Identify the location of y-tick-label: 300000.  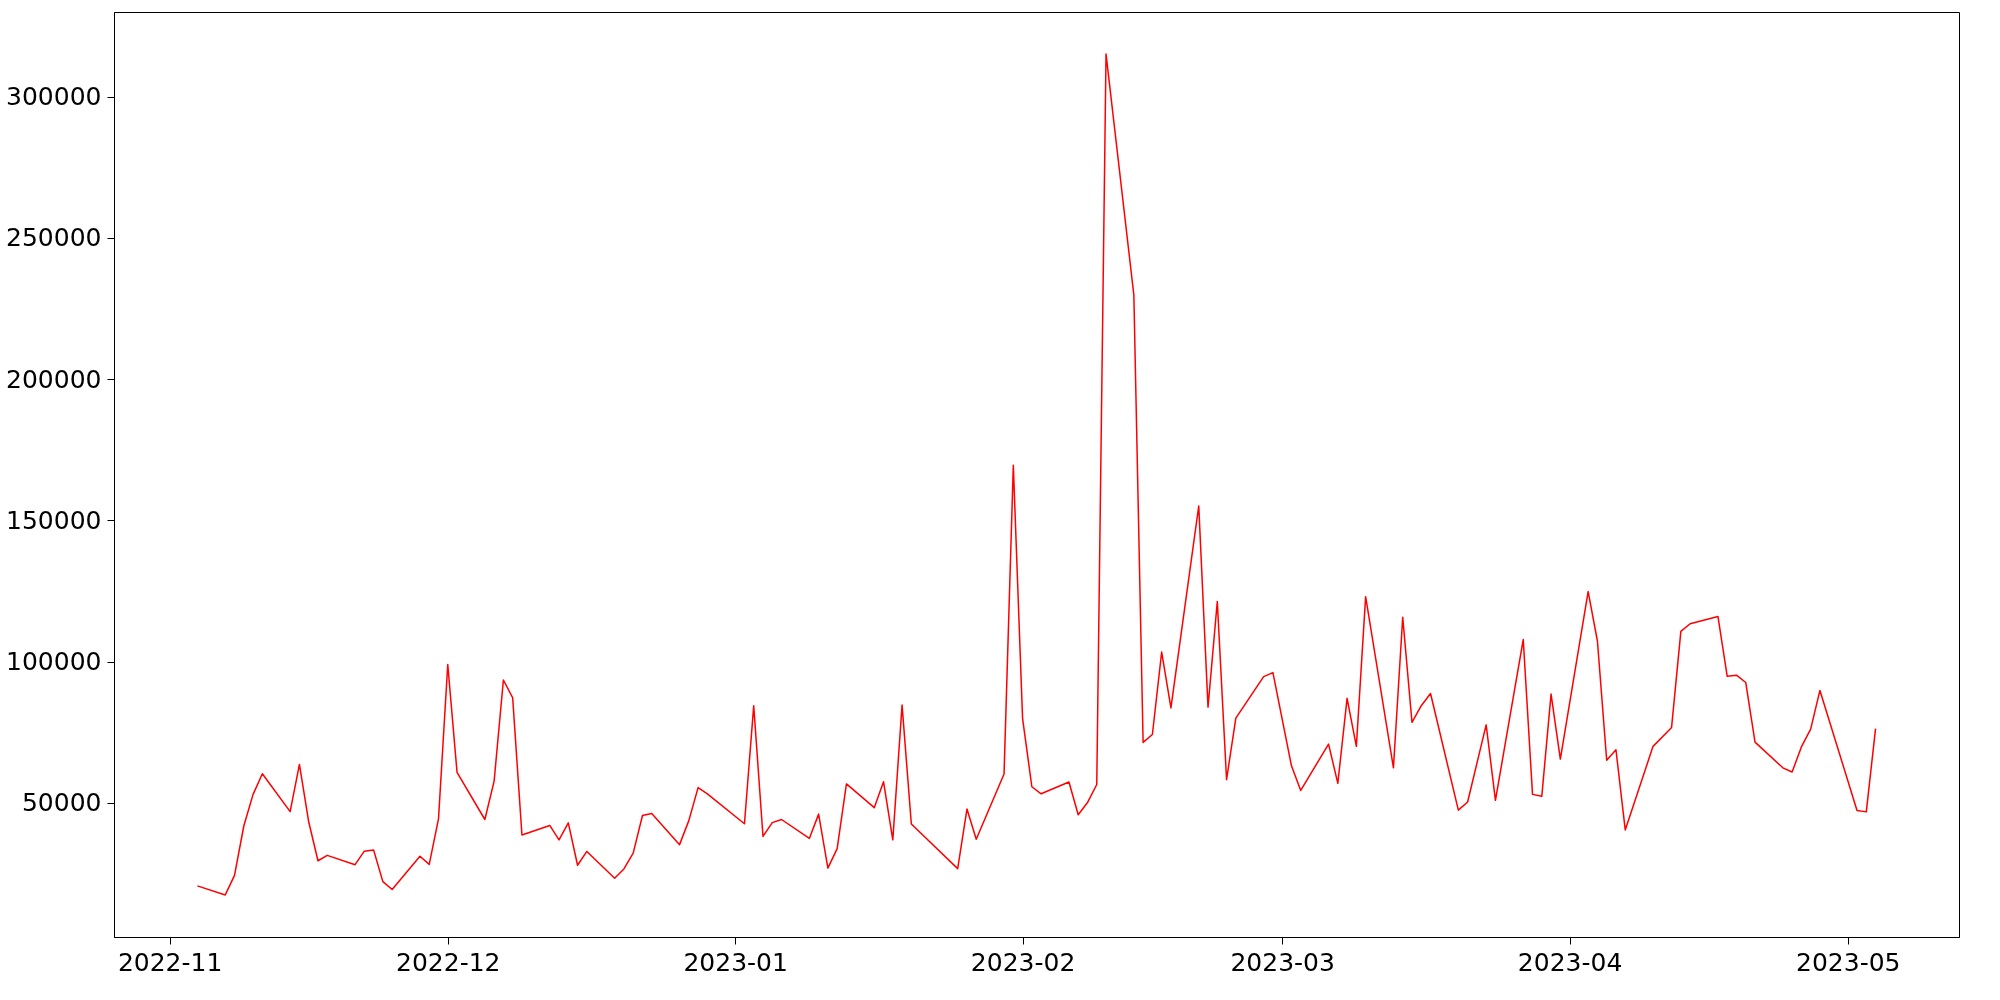
(54, 97).